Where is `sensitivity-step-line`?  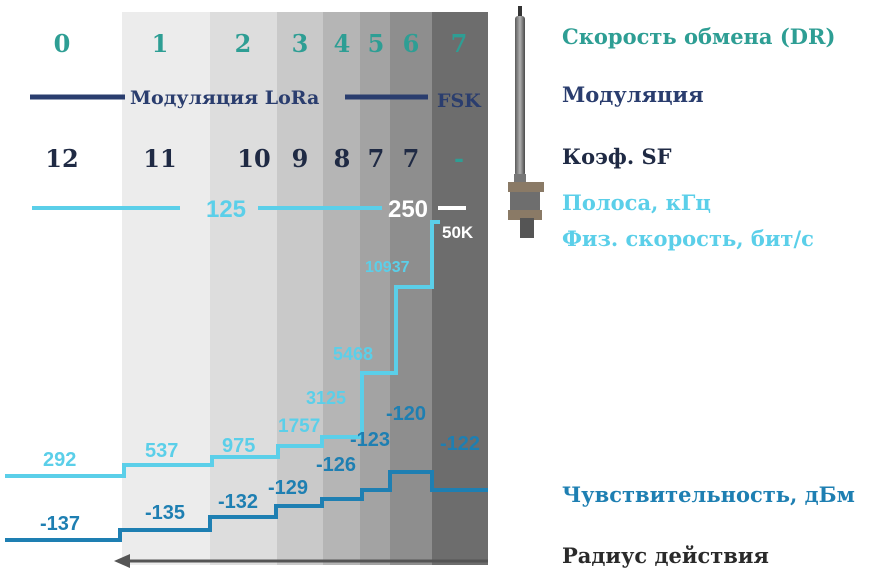 sensitivity-step-line is located at coordinates (246, 506).